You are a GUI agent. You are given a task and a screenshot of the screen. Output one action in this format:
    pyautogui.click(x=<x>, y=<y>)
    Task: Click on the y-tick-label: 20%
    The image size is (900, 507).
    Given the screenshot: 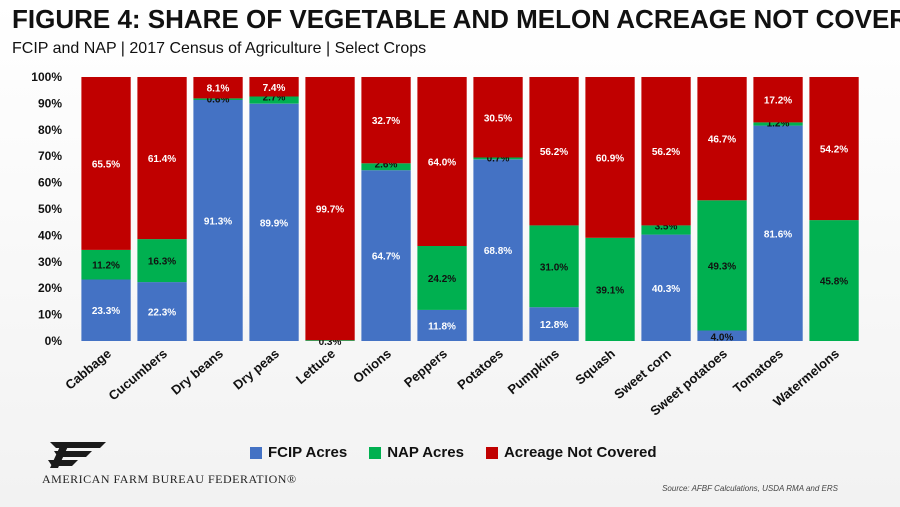 What is the action you would take?
    pyautogui.click(x=50, y=288)
    